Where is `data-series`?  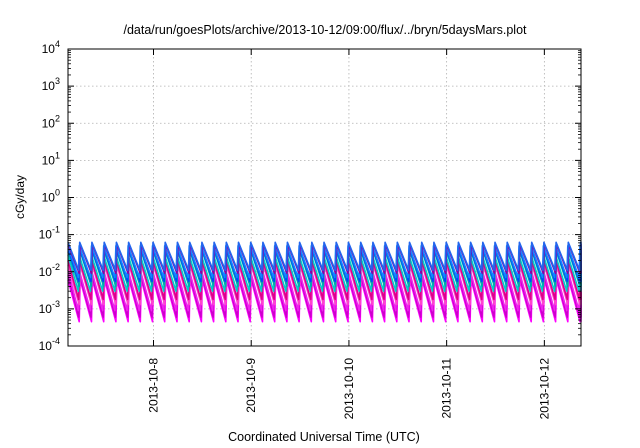
data-series is located at coordinates (324, 282).